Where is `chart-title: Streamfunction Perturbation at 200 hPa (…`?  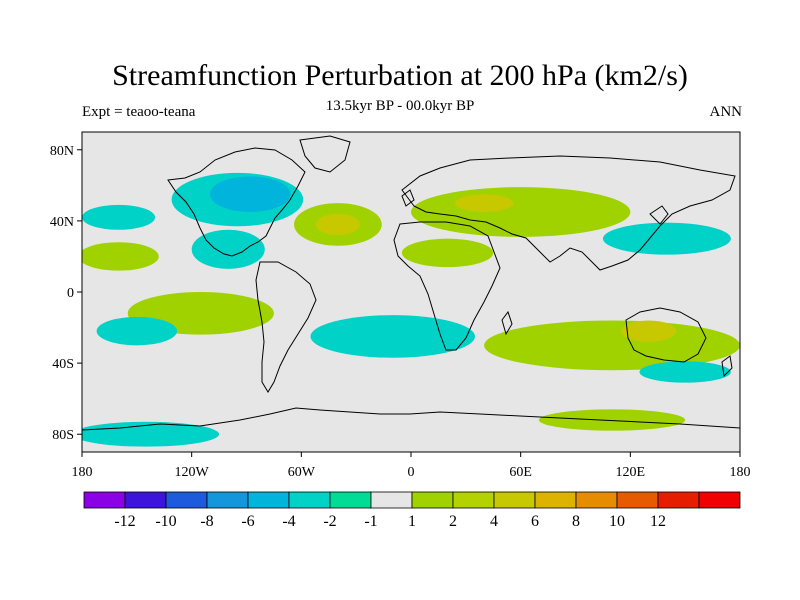
chart-title: Streamfunction Perturbation at 200 hPa (… is located at coordinates (400, 75).